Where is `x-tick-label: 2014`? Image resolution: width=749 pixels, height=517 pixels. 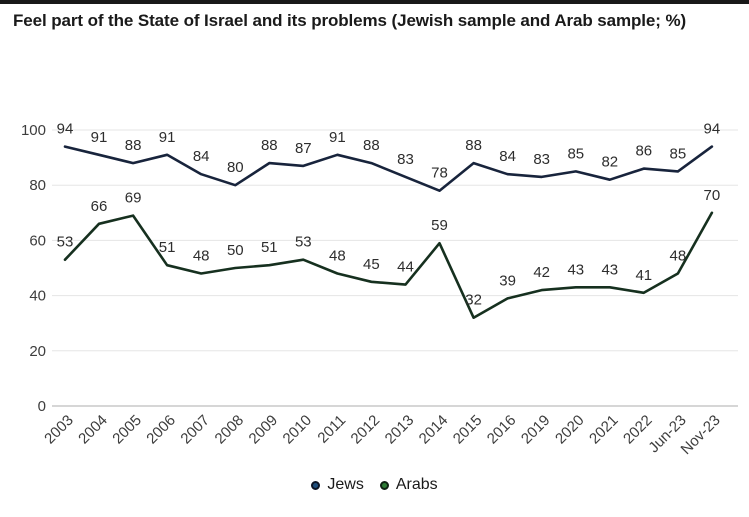
x-tick-label: 2014 is located at coordinates (434, 430).